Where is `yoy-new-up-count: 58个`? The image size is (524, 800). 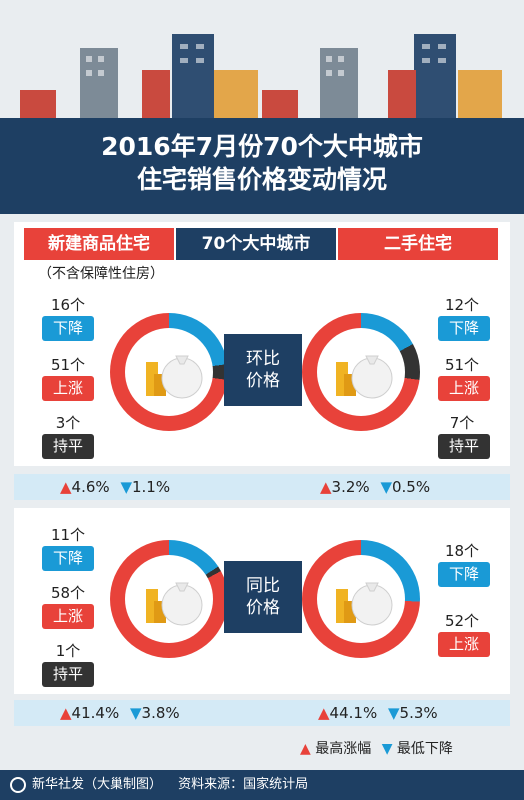
yoy-new-up-count: 58个 is located at coordinates (68, 593).